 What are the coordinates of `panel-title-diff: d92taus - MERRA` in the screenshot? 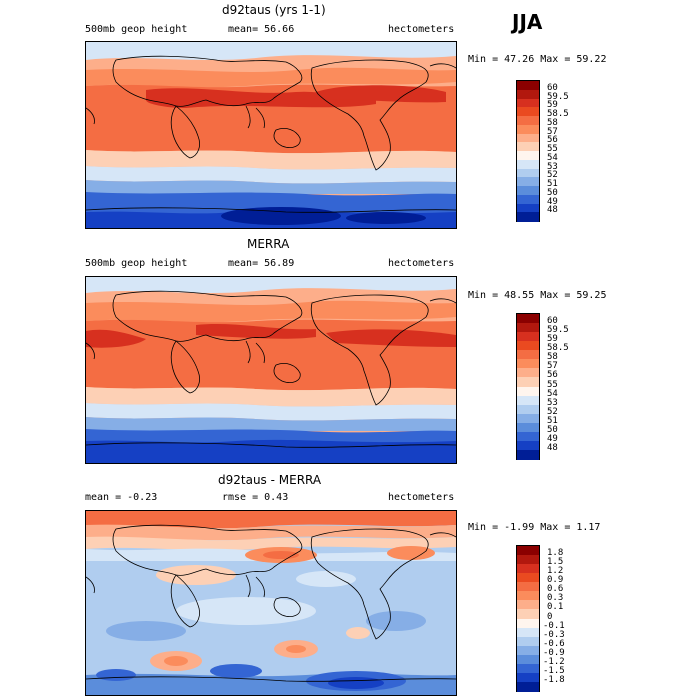 It's located at (270, 480).